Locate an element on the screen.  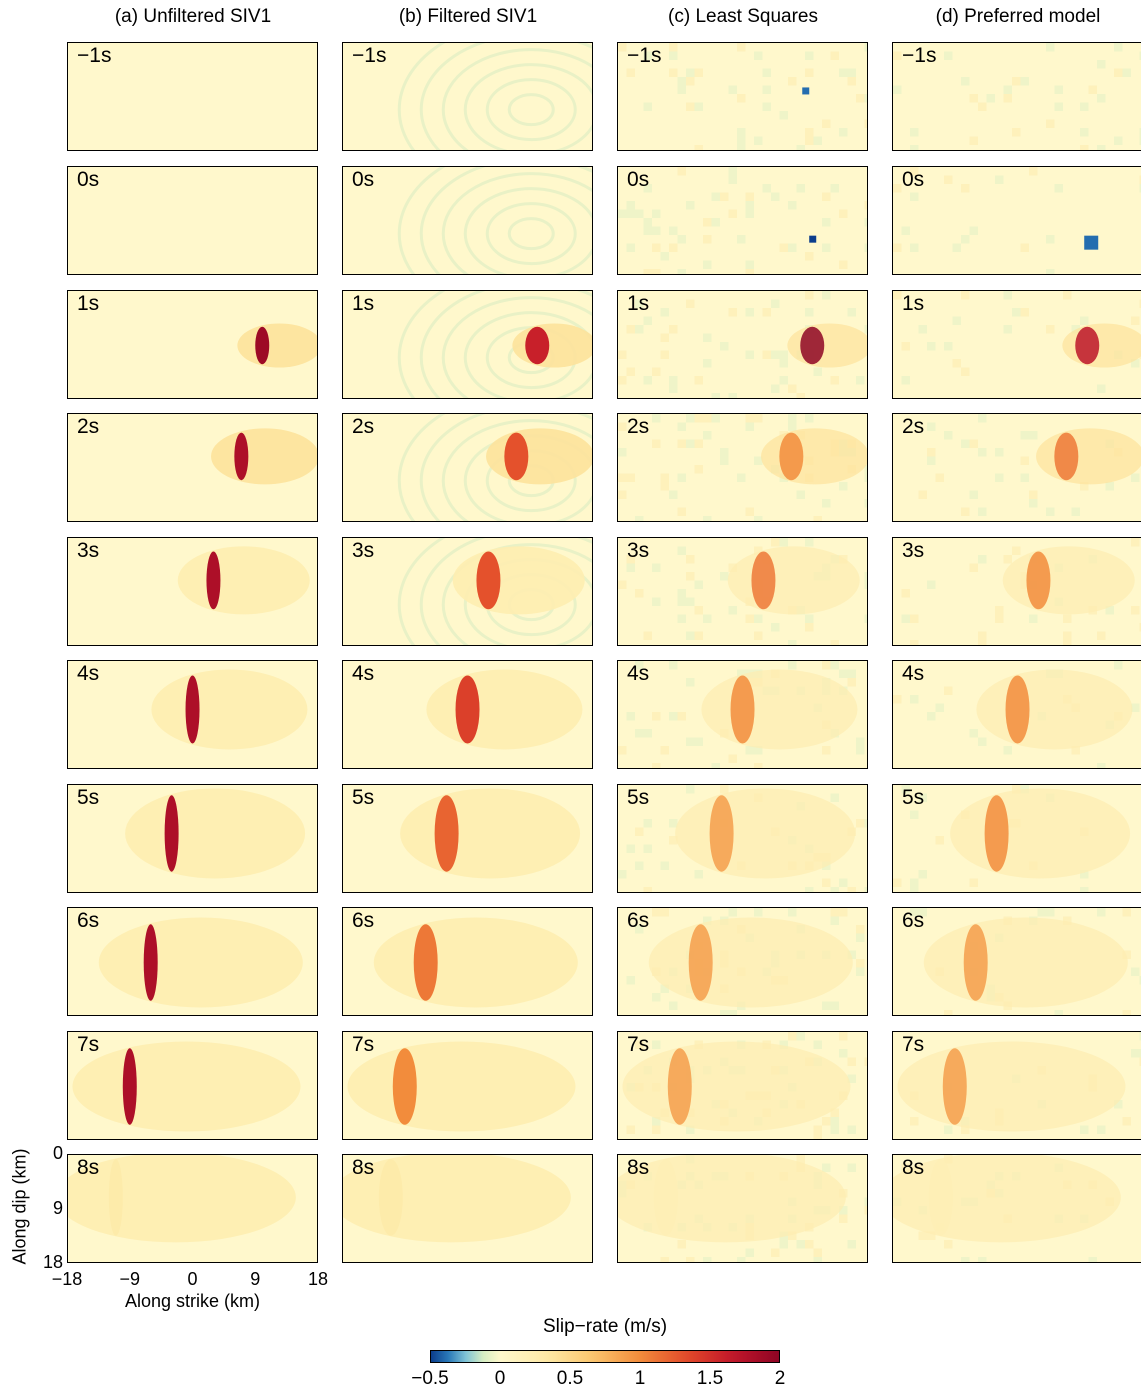
time-label: 1s is located at coordinates (363, 303).